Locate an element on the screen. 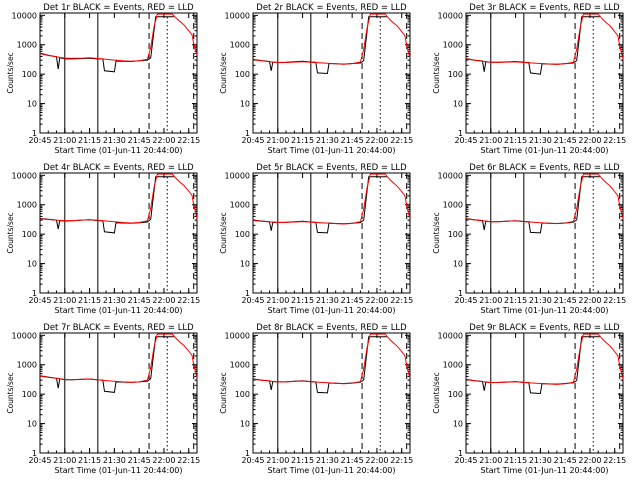 The image size is (640, 480). chart-title: Det 4r BLACK = Events, RED = LLD is located at coordinates (118, 168).